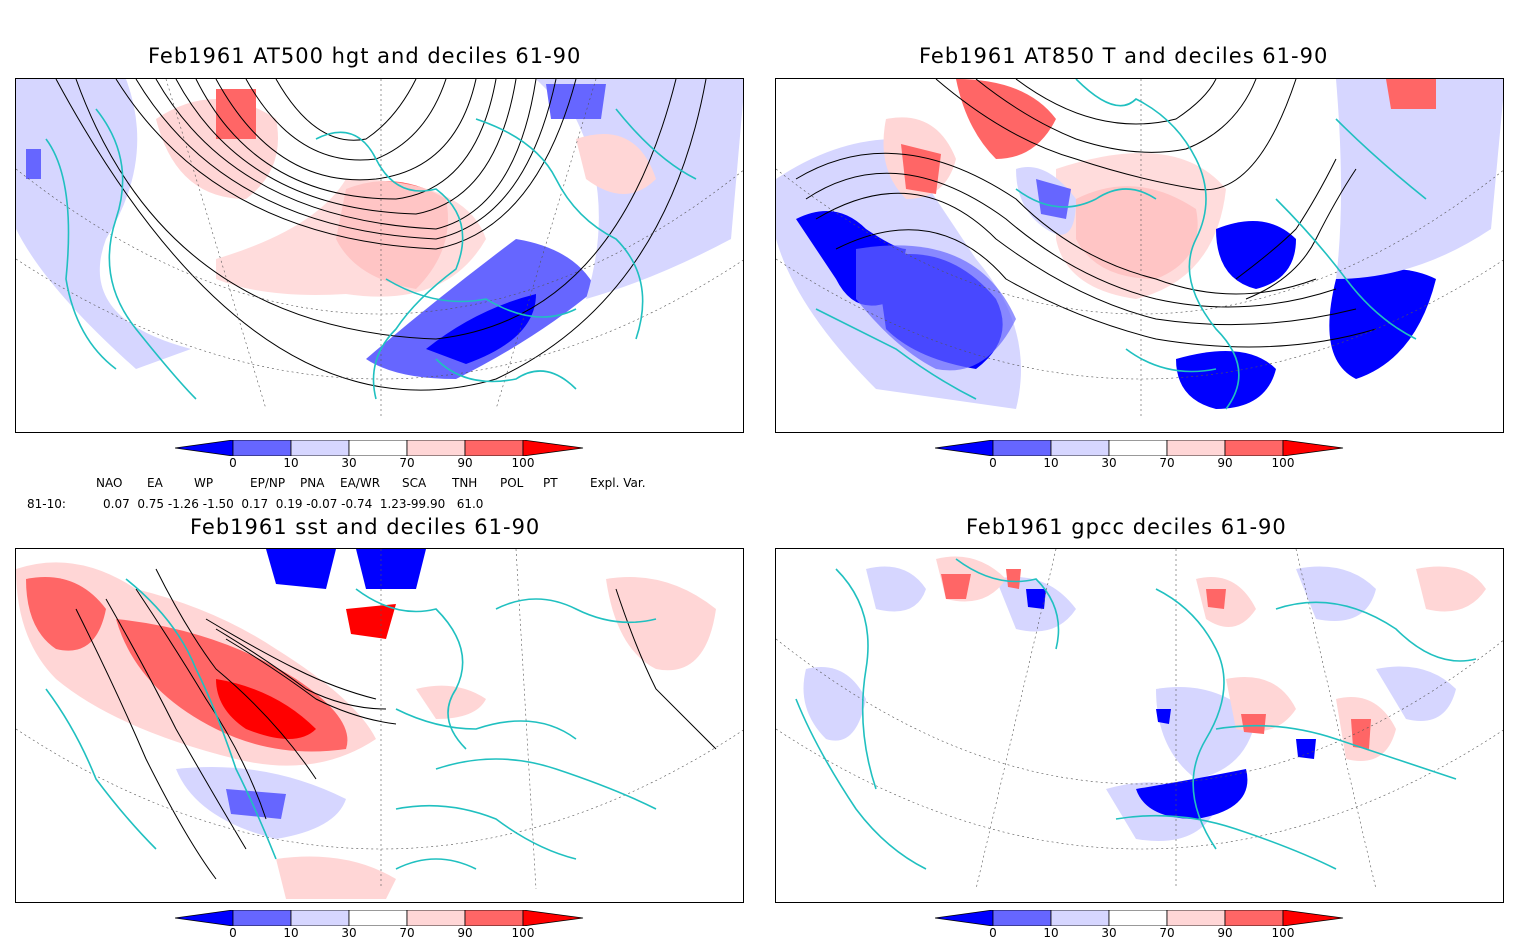 The height and width of the screenshot is (940, 1520). I want to click on panel-3-colorbar: 0 10 30 70 90 100, so click(379, 924).